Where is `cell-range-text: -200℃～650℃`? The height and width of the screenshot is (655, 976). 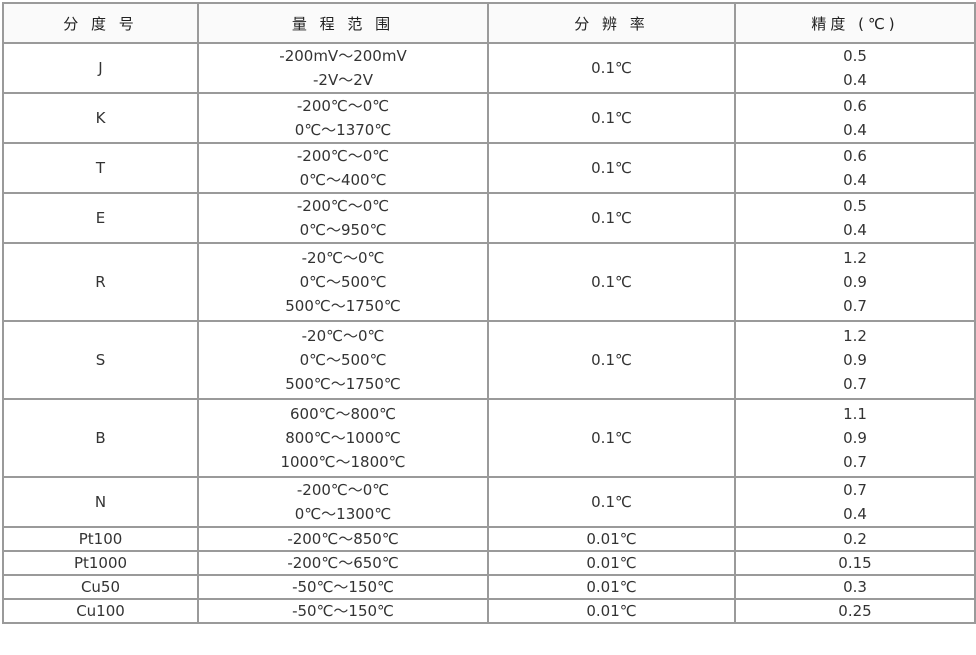
cell-range-text: -200℃～650℃ is located at coordinates (343, 563).